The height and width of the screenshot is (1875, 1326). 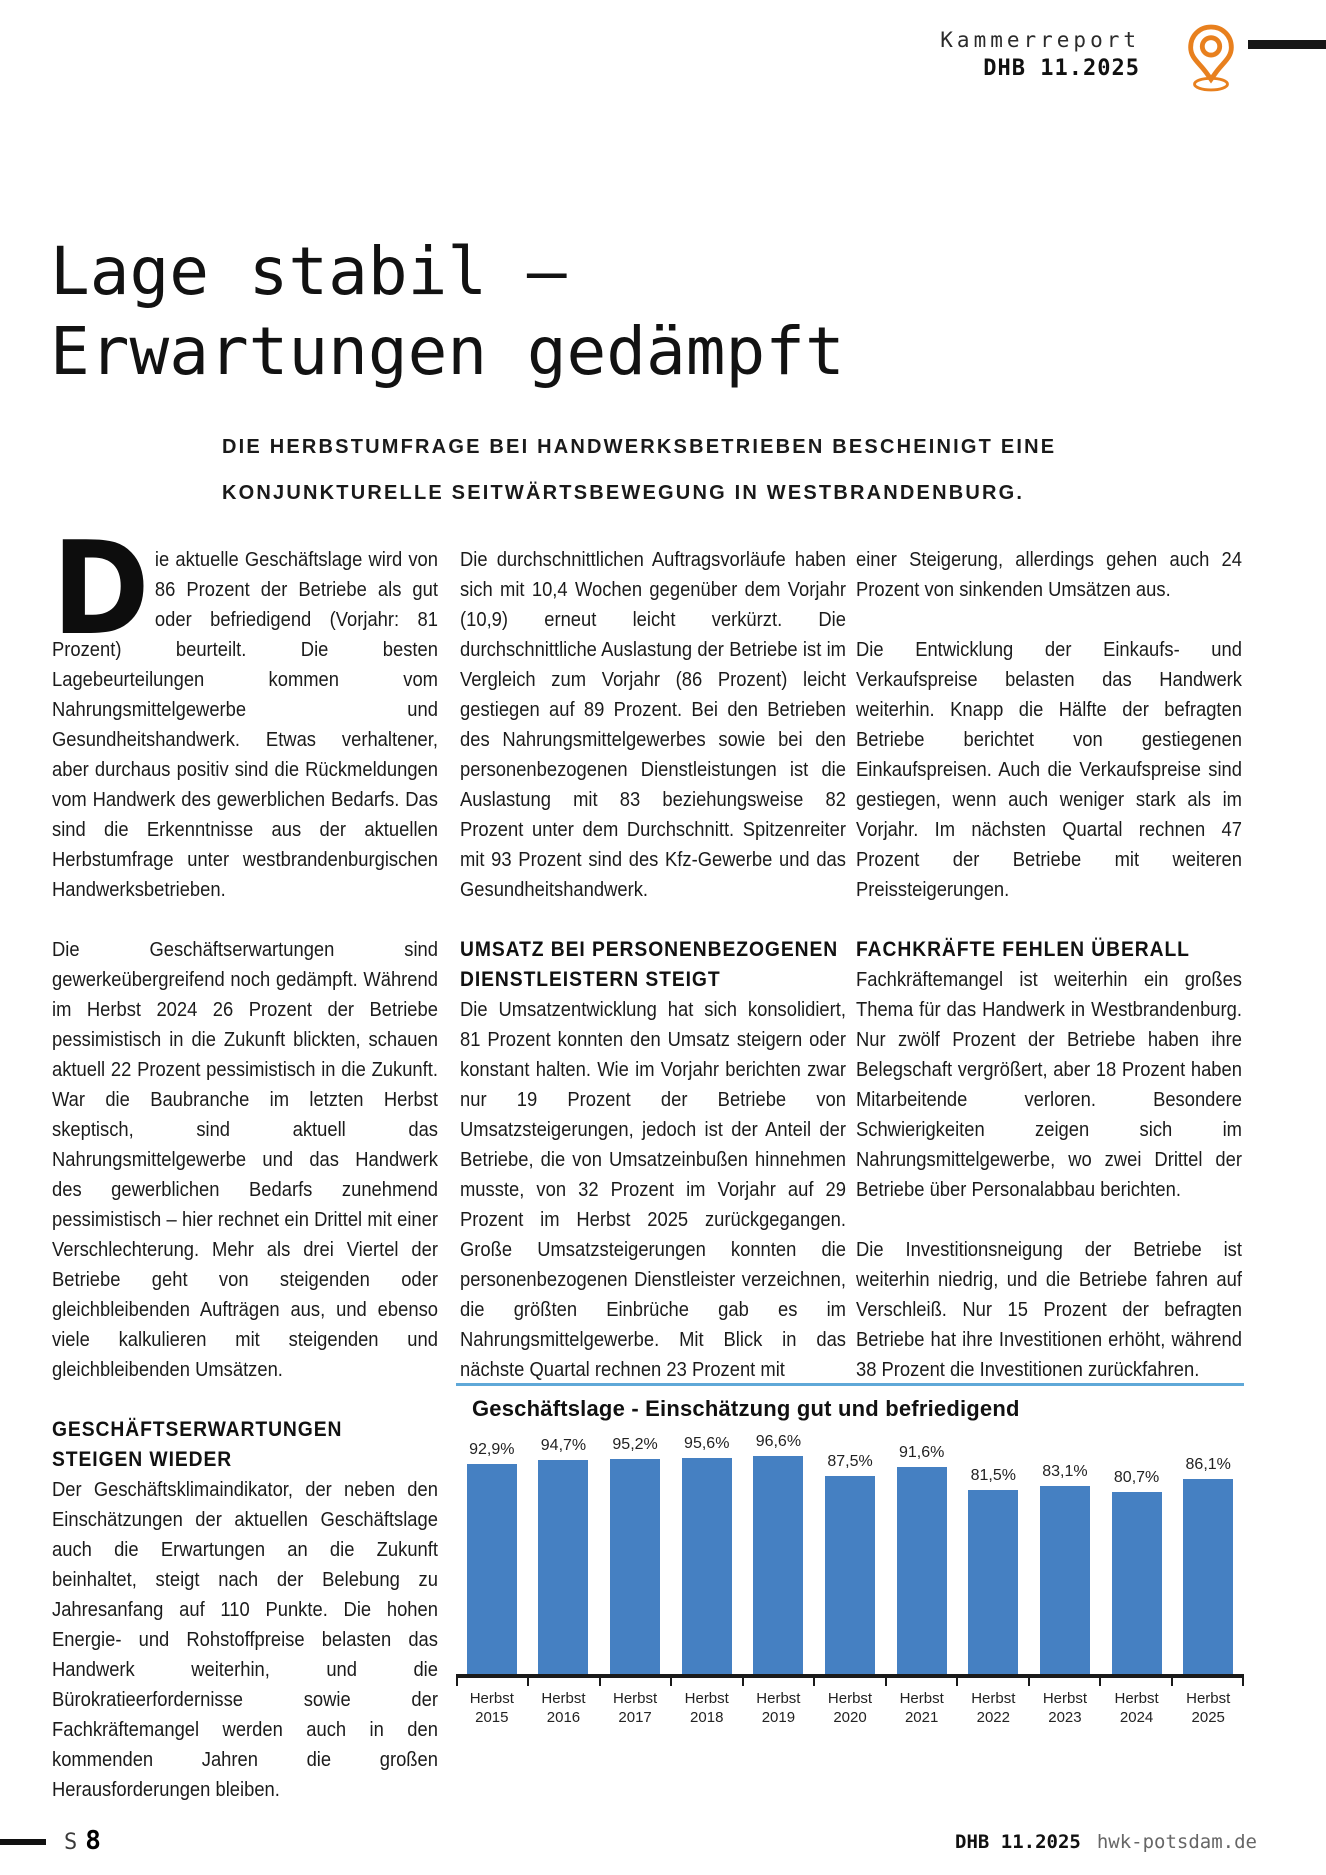 I want to click on footer-meta: DHB 11.2025 hwk-potsdam.de, so click(x=1106, y=1842).